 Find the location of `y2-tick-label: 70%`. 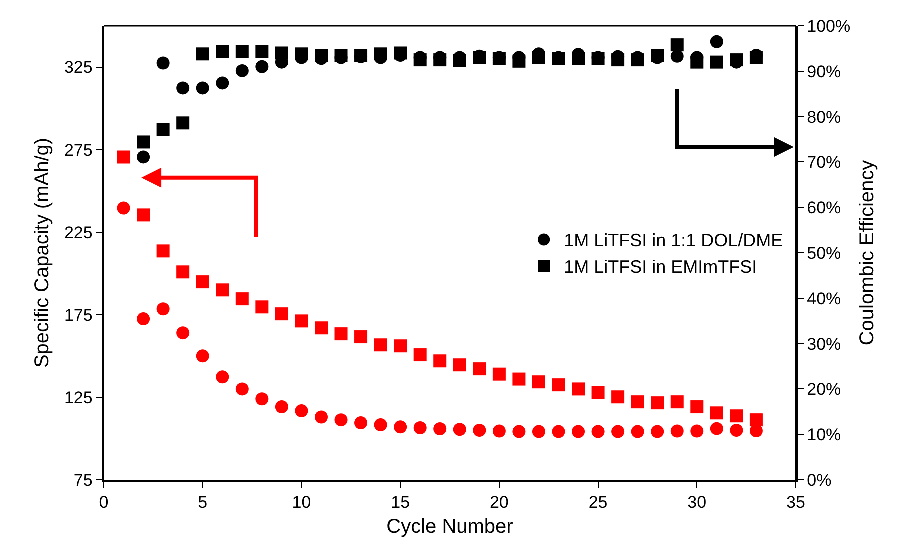

y2-tick-label: 70% is located at coordinates (824, 162).